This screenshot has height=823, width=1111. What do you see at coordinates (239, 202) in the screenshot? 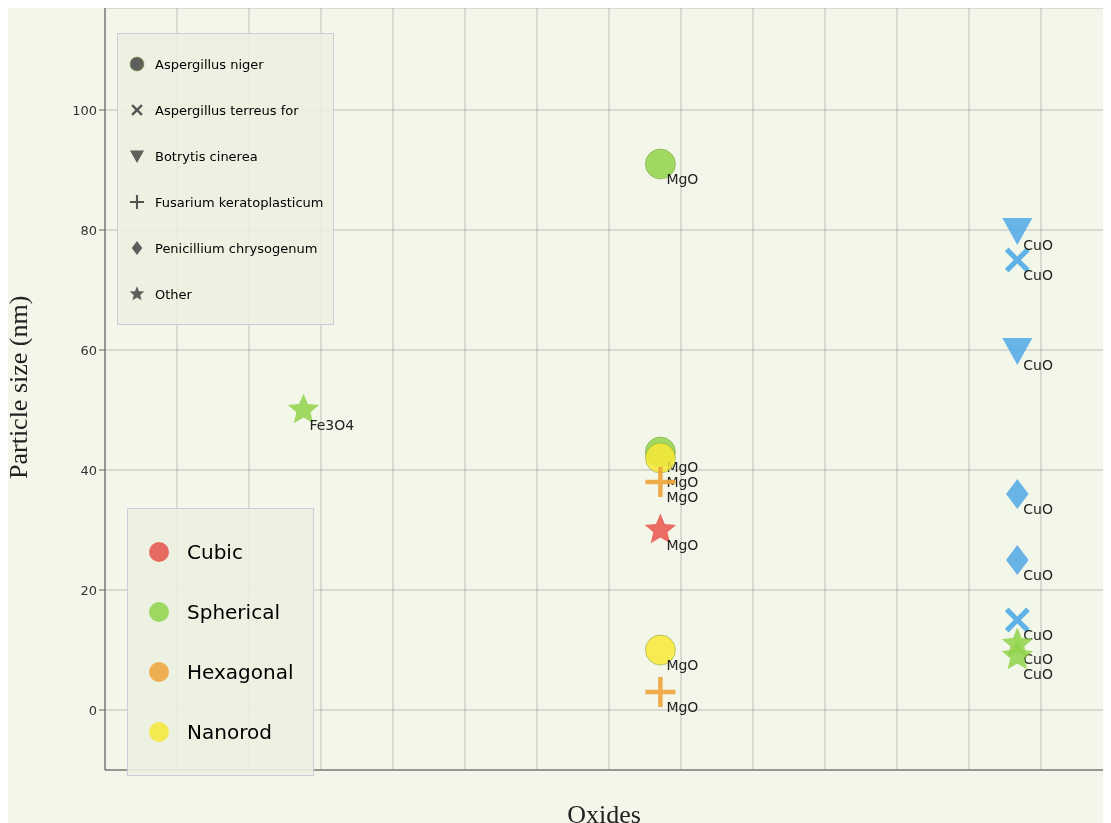
I see `annotation: Fusarium keratoplasticum` at bounding box center [239, 202].